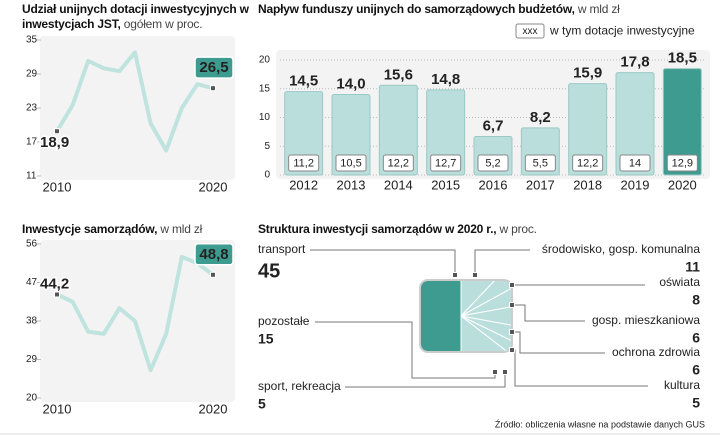 The width and height of the screenshot is (720, 435). Describe the element at coordinates (493, 125) in the screenshot. I see `bar-value-label: 6,7` at that location.